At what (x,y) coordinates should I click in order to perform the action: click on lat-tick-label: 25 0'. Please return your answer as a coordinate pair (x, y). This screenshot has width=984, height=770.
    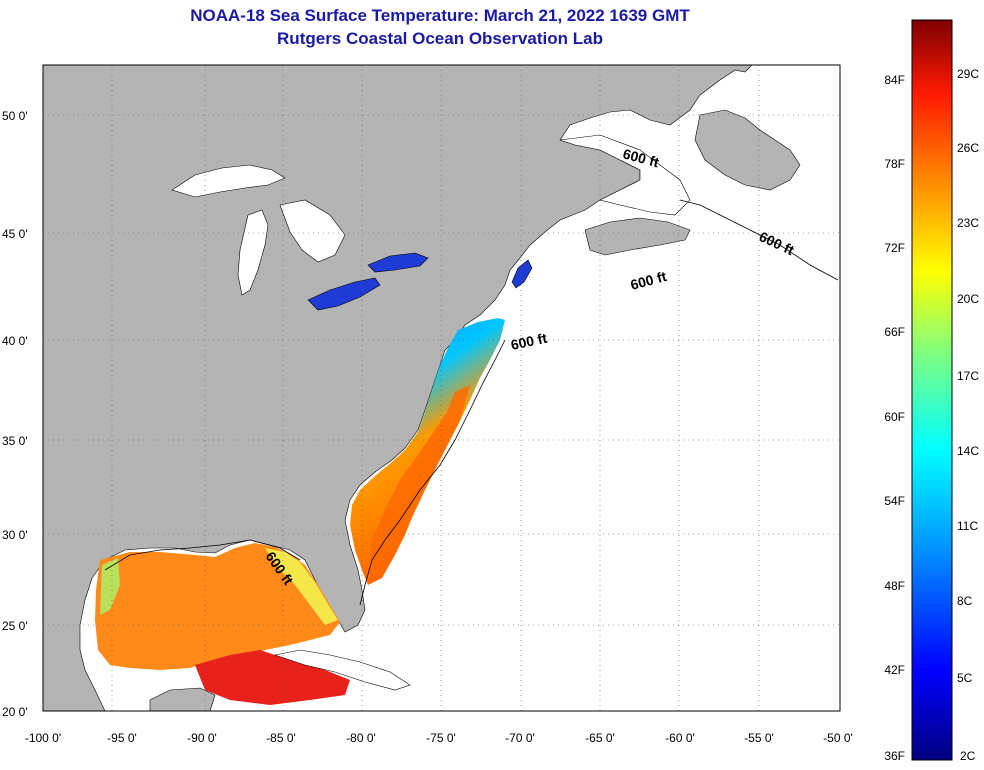
    Looking at the image, I should click on (15, 626).